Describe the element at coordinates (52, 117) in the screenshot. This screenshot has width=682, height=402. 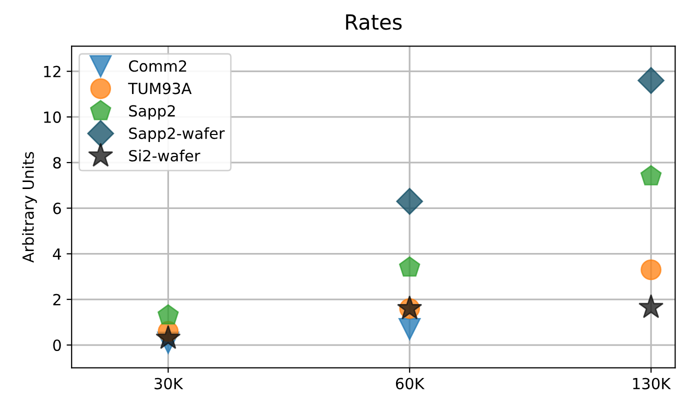
I see `y-tick-label: 10` at that location.